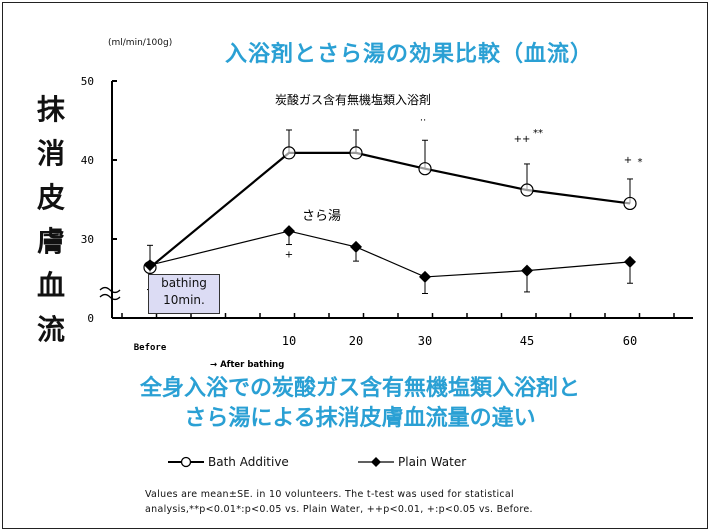 This screenshot has width=710, height=531. What do you see at coordinates (432, 462) in the screenshot?
I see `legend-label: Plain Water` at bounding box center [432, 462].